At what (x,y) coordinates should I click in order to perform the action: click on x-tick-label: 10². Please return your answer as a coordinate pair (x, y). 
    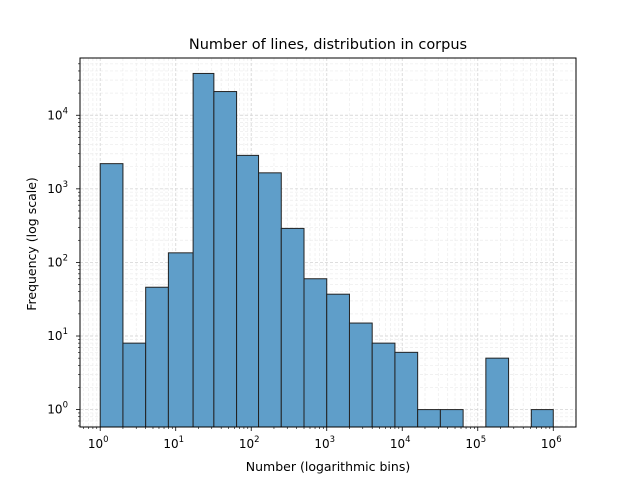
    Looking at the image, I should click on (249, 443).